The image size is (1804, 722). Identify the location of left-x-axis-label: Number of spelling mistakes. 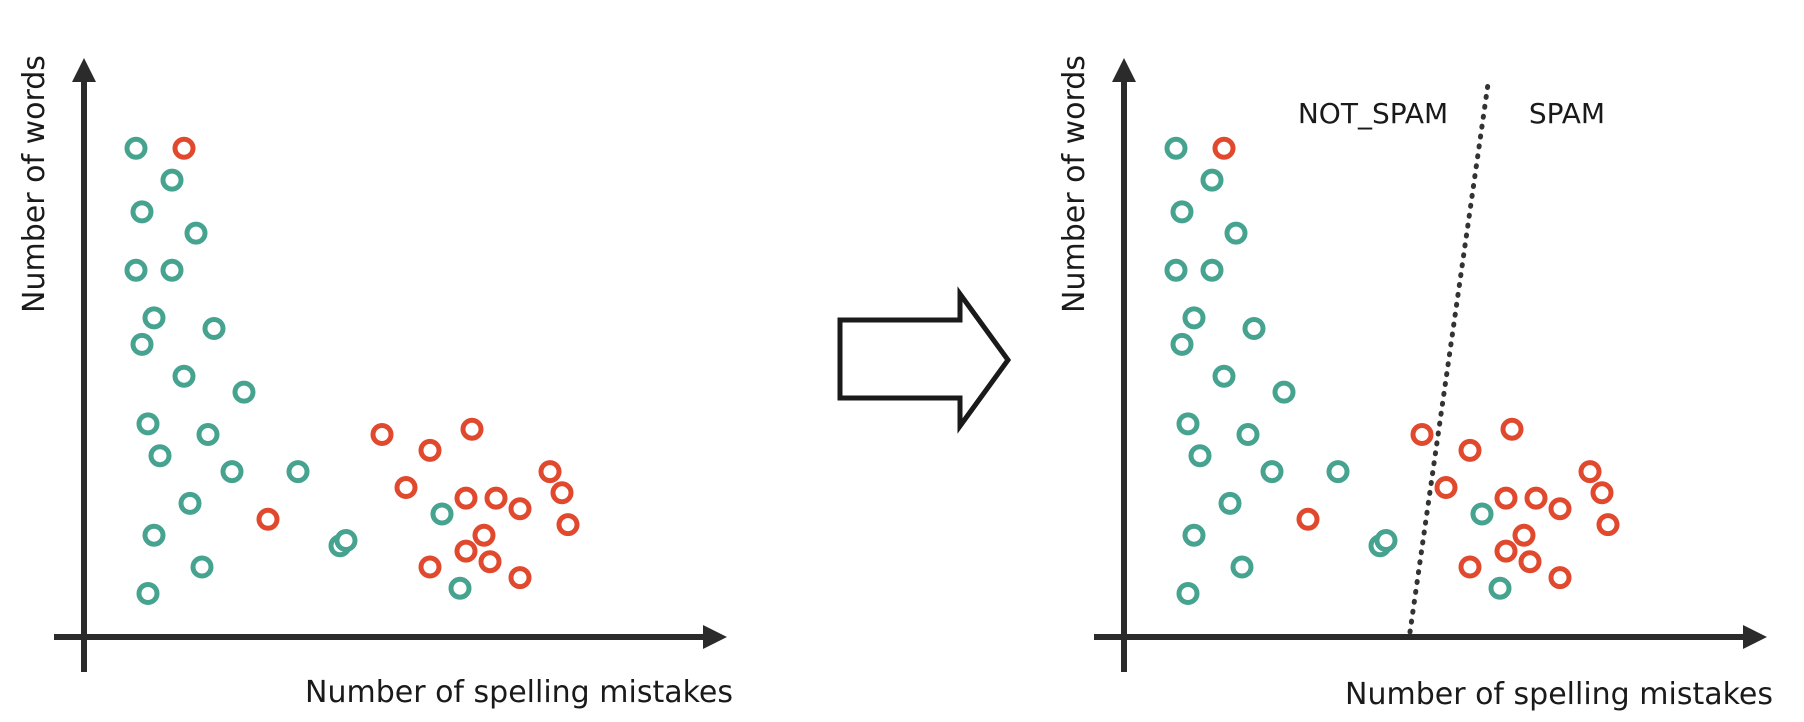
(519, 692).